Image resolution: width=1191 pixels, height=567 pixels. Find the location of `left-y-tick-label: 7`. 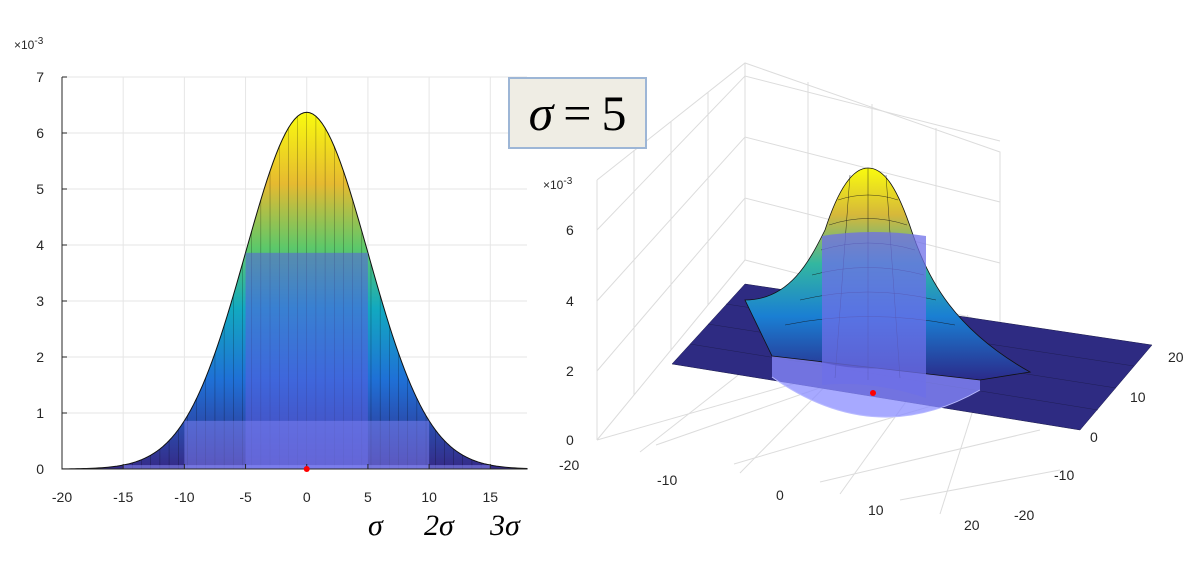

left-y-tick-label: 7 is located at coordinates (40, 77).